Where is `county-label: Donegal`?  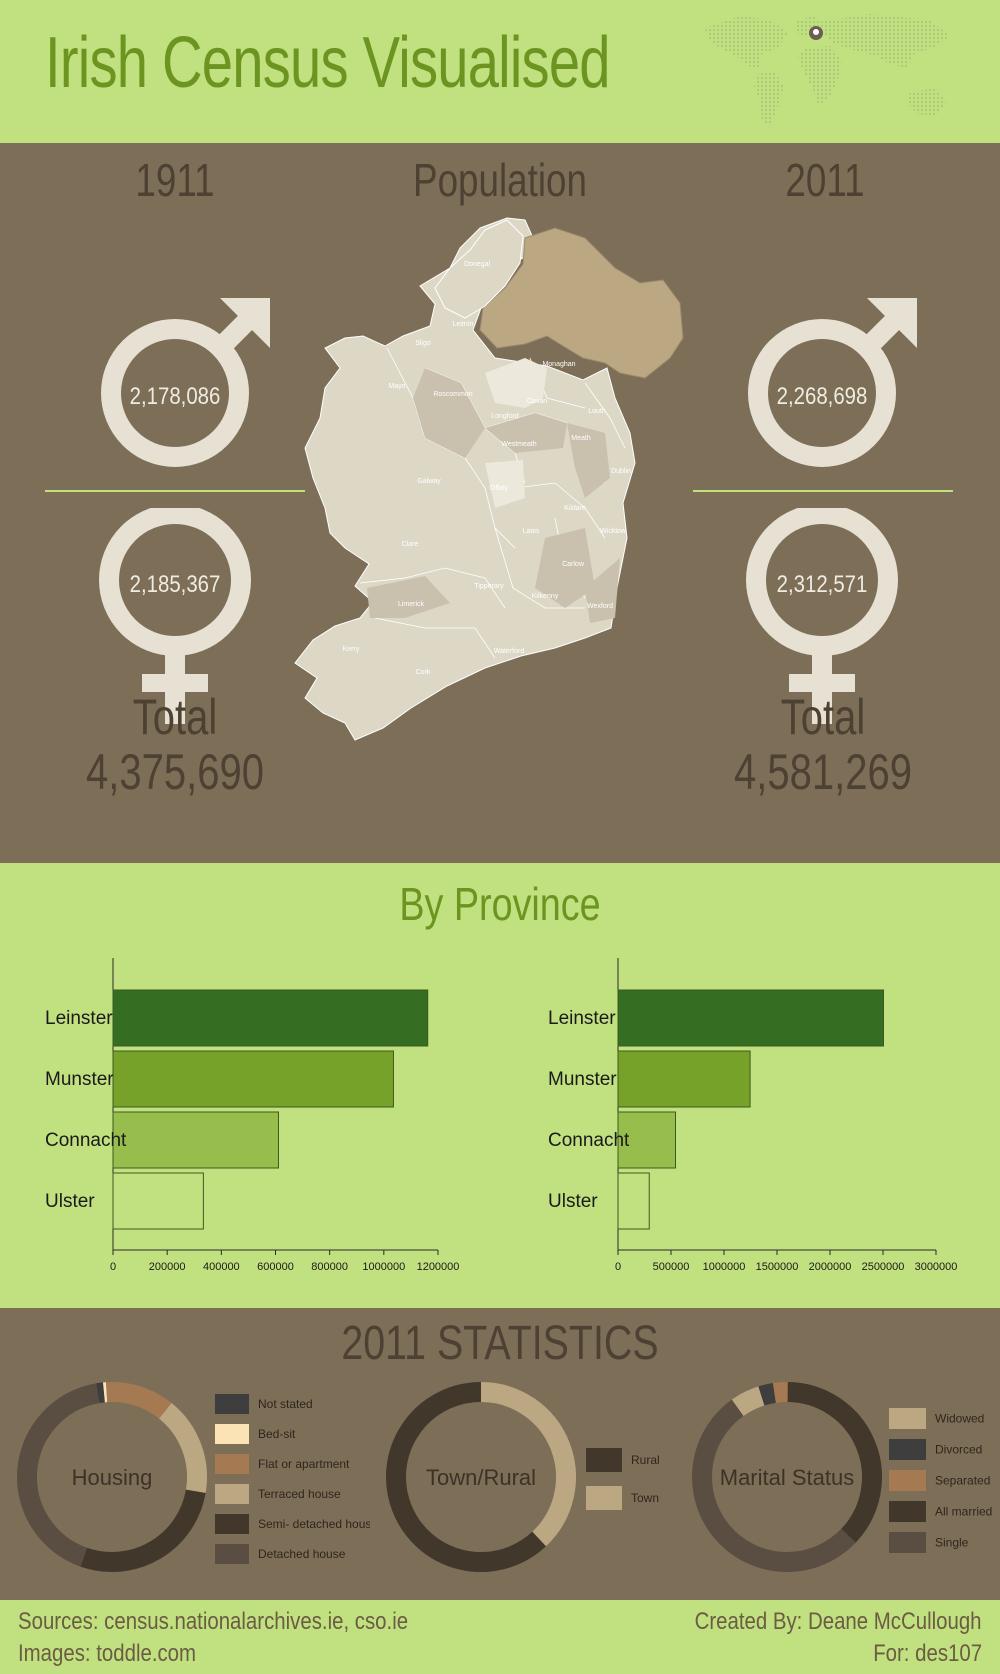
county-label: Donegal is located at coordinates (477, 264).